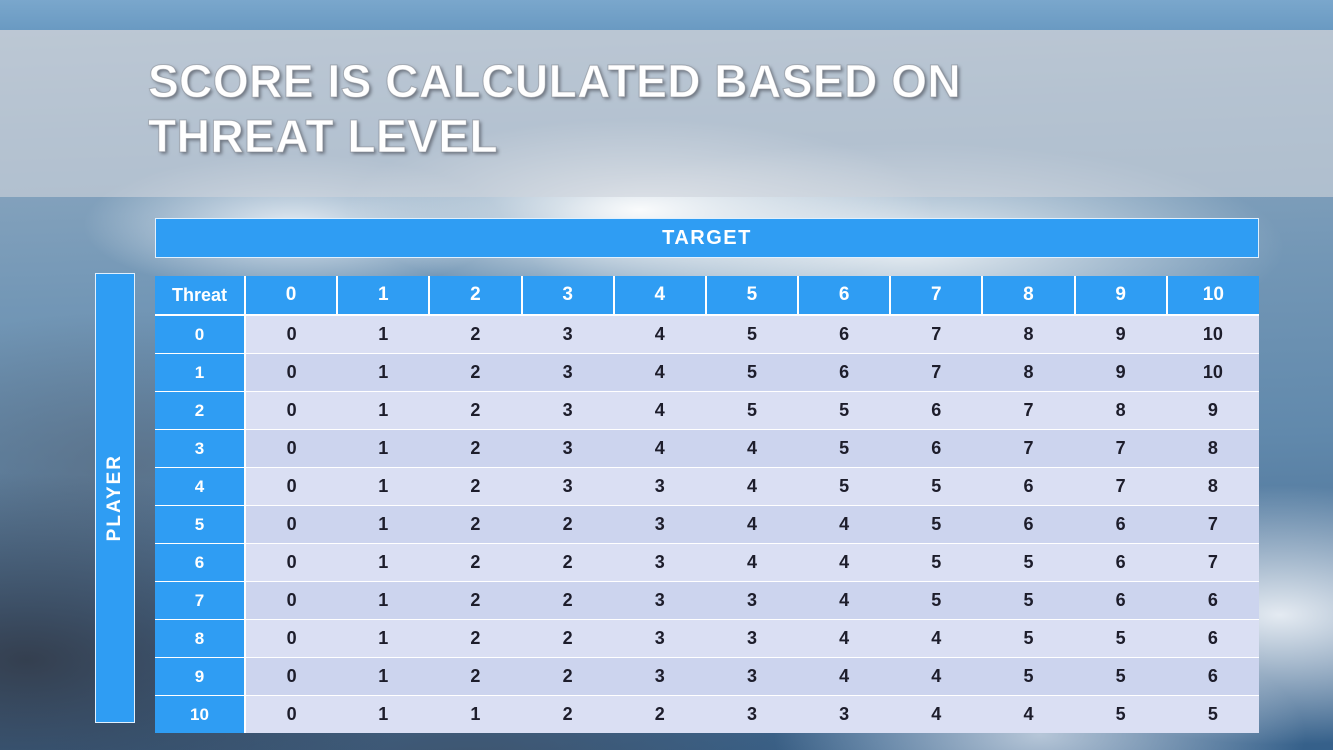 This screenshot has width=1333, height=750. I want to click on row-header: 10, so click(200, 714).